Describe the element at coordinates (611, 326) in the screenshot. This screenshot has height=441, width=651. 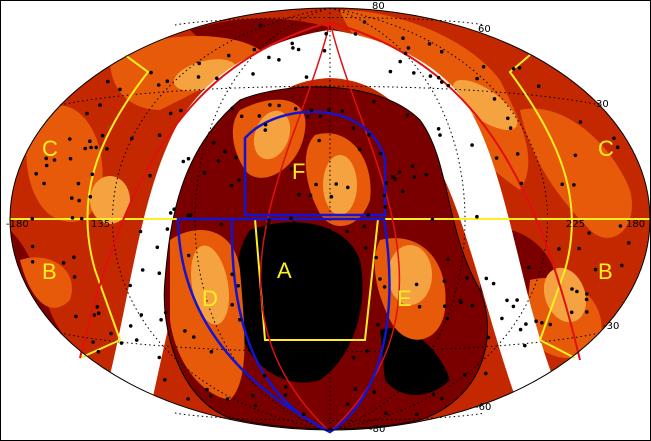
I see `lat-tick-minus-30: -30` at that location.